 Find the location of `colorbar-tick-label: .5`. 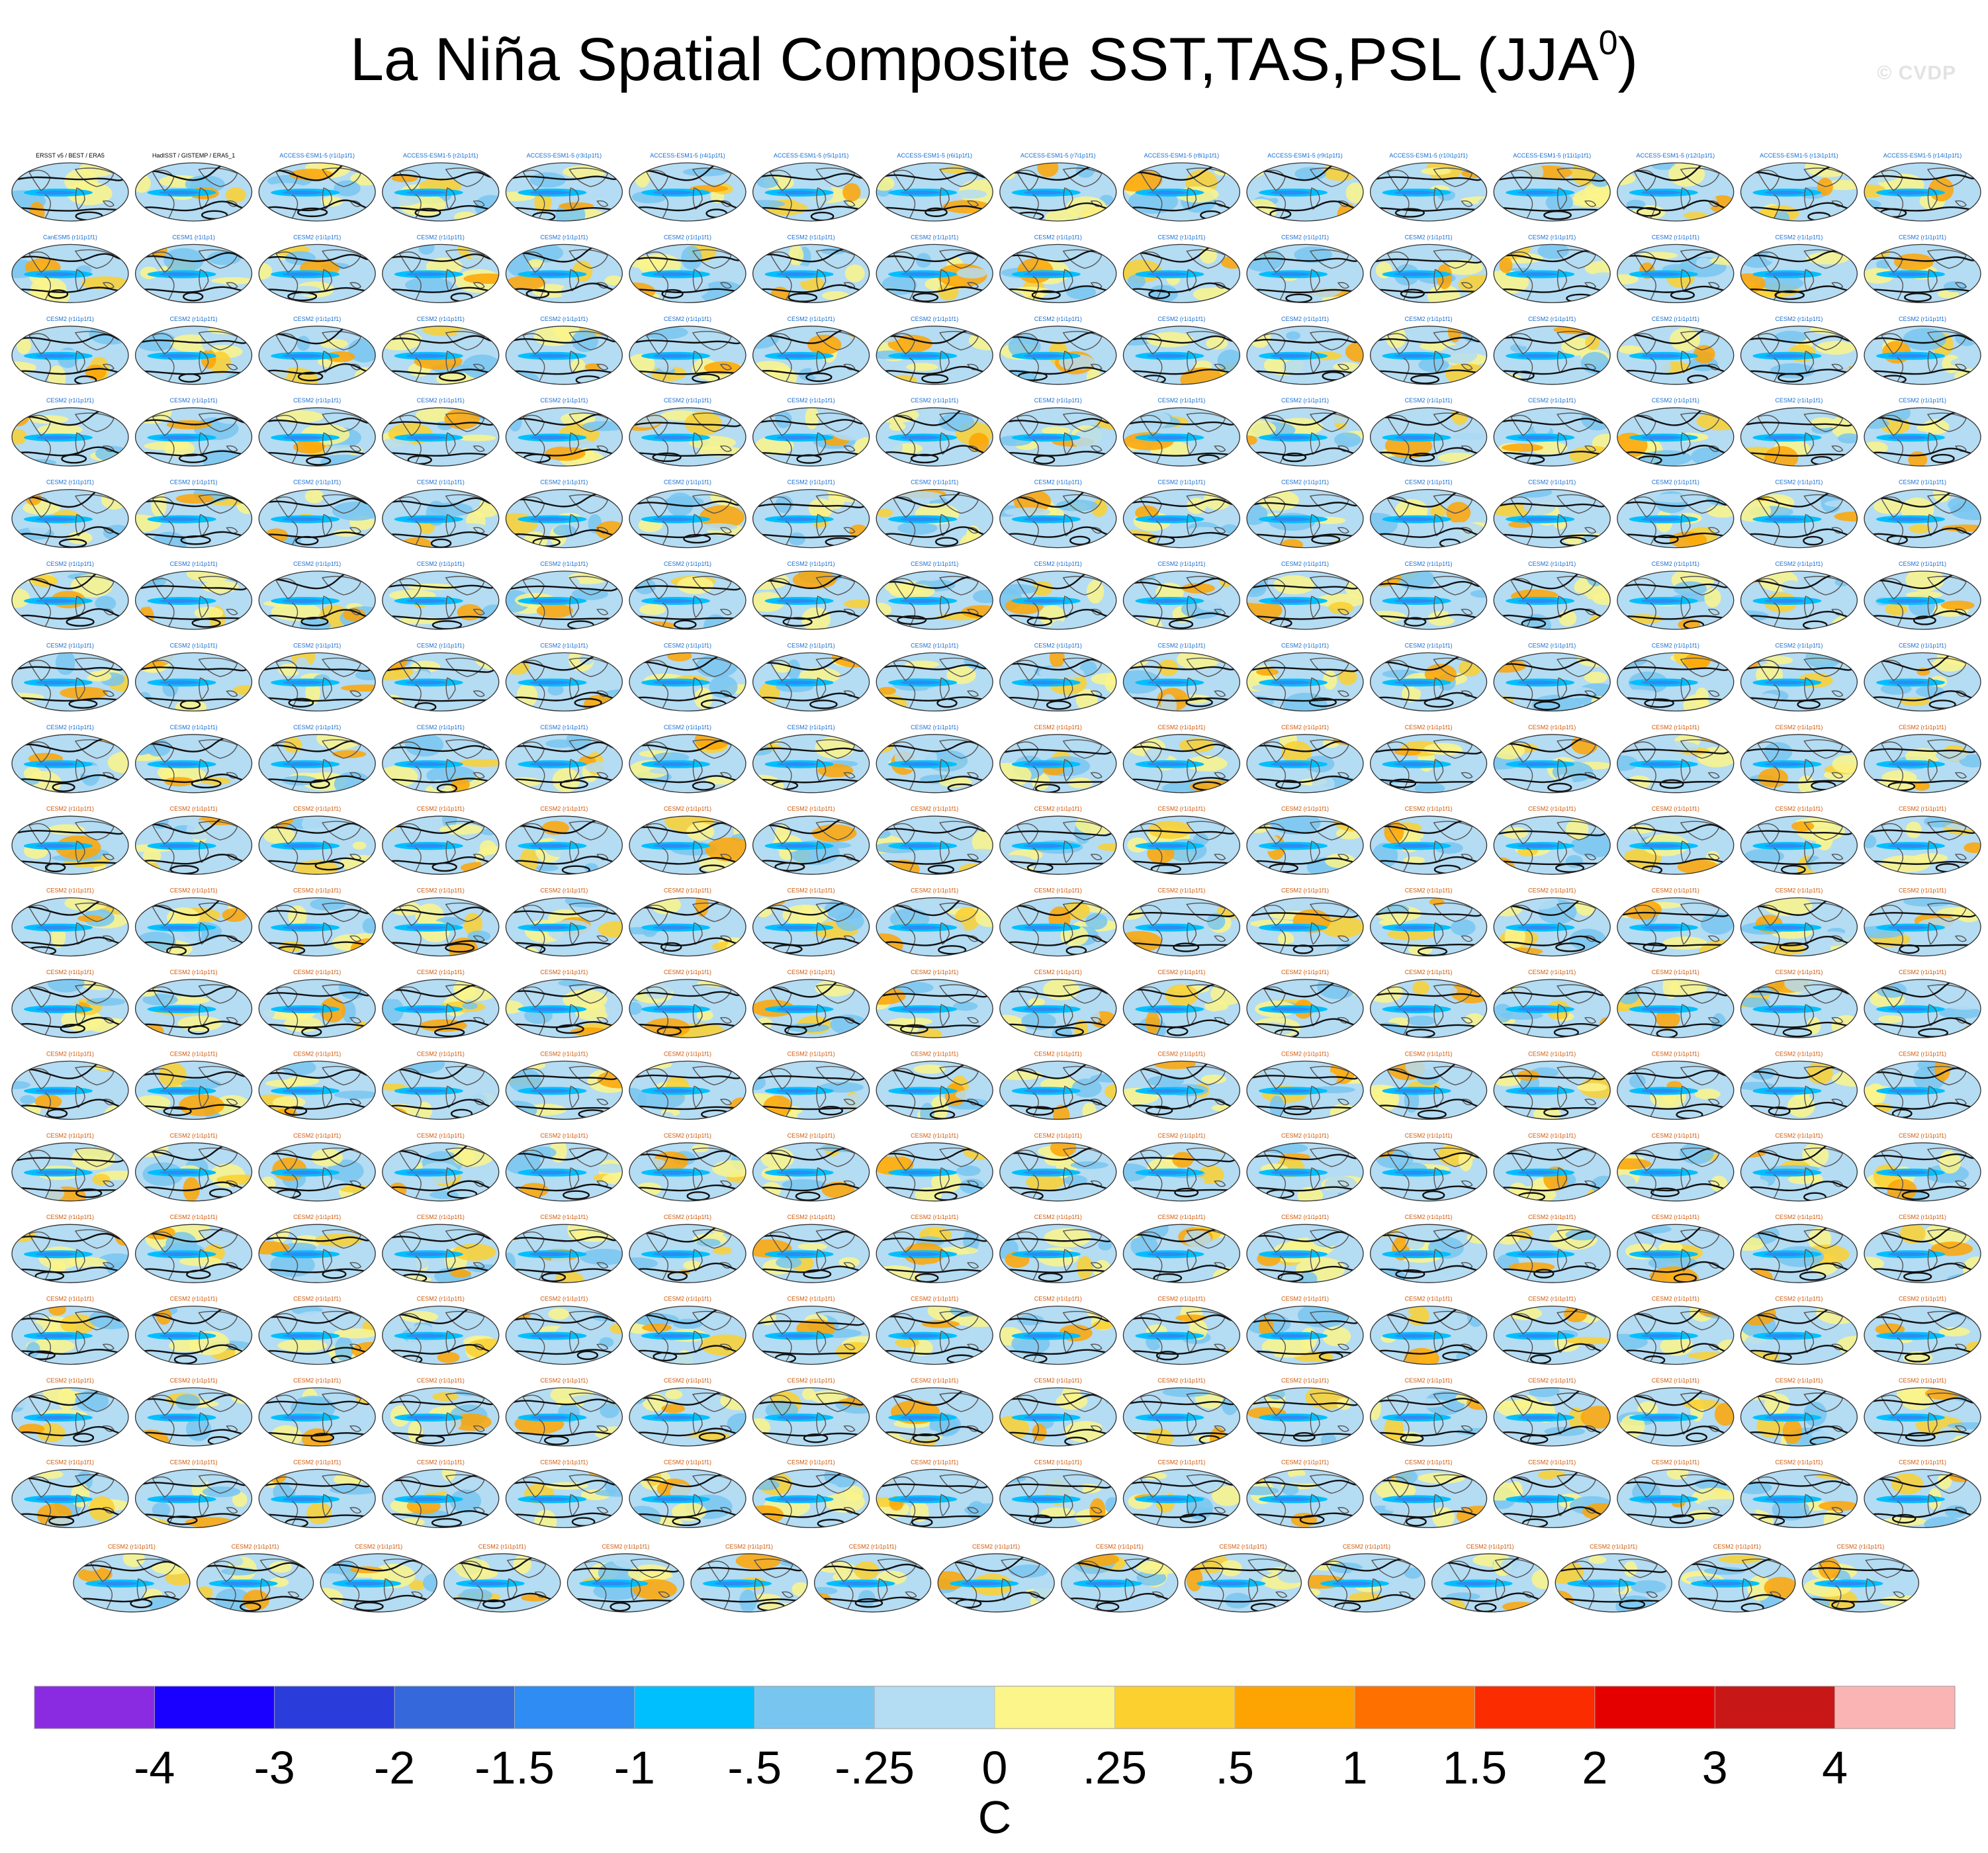

colorbar-tick-label: .5 is located at coordinates (1235, 1768).